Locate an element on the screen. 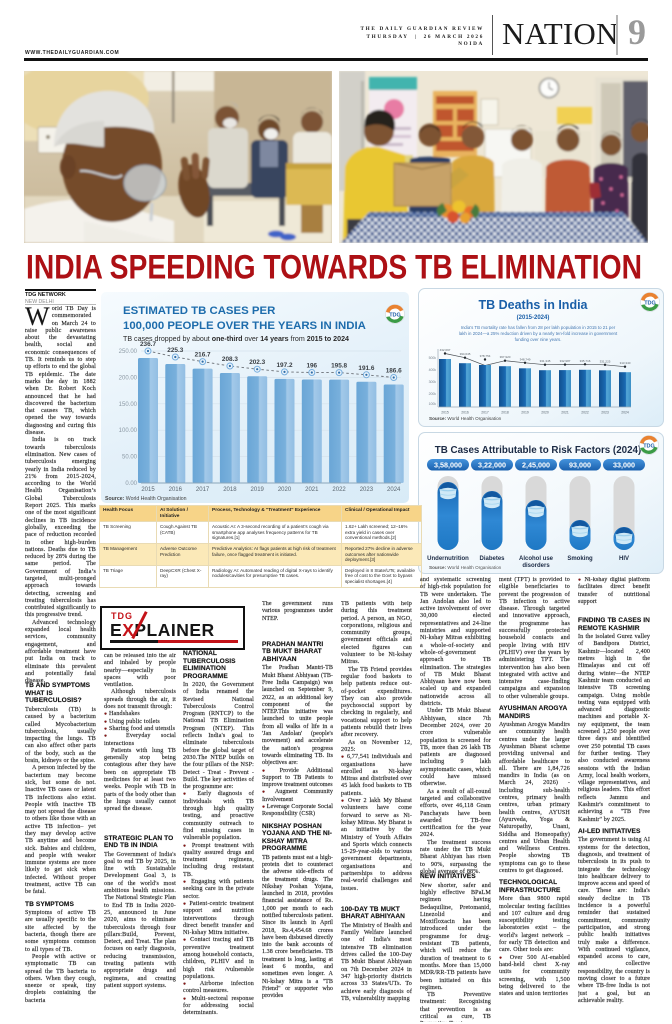 The width and height of the screenshot is (672, 1024). svg-text: 196 is located at coordinates (311, 366).